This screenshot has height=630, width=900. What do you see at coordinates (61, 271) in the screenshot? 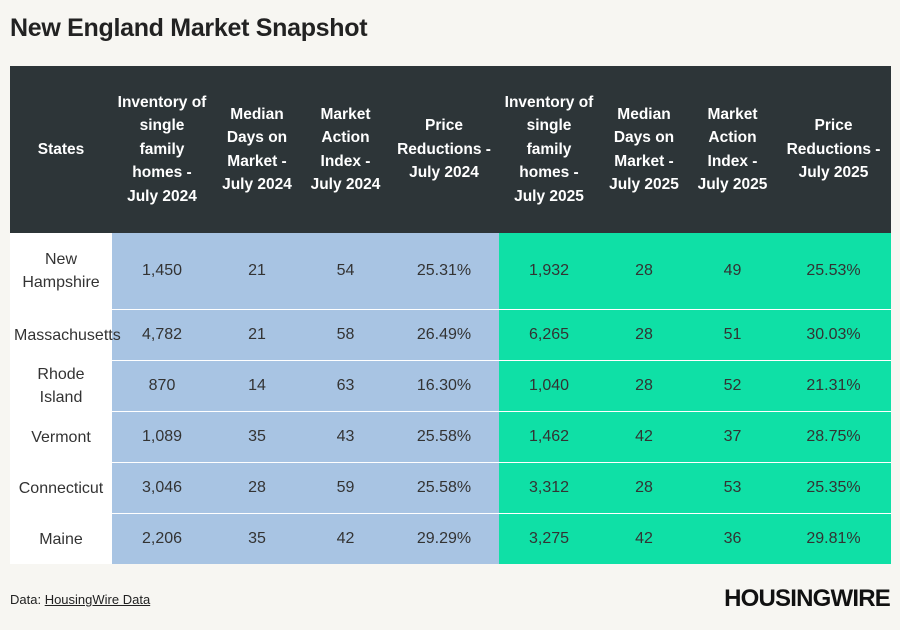
I see `state-cell: New Hampshire` at bounding box center [61, 271].